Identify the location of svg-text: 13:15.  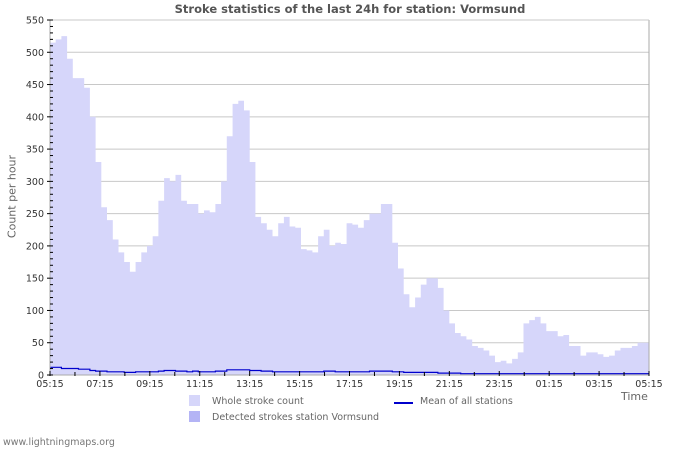
(249, 384).